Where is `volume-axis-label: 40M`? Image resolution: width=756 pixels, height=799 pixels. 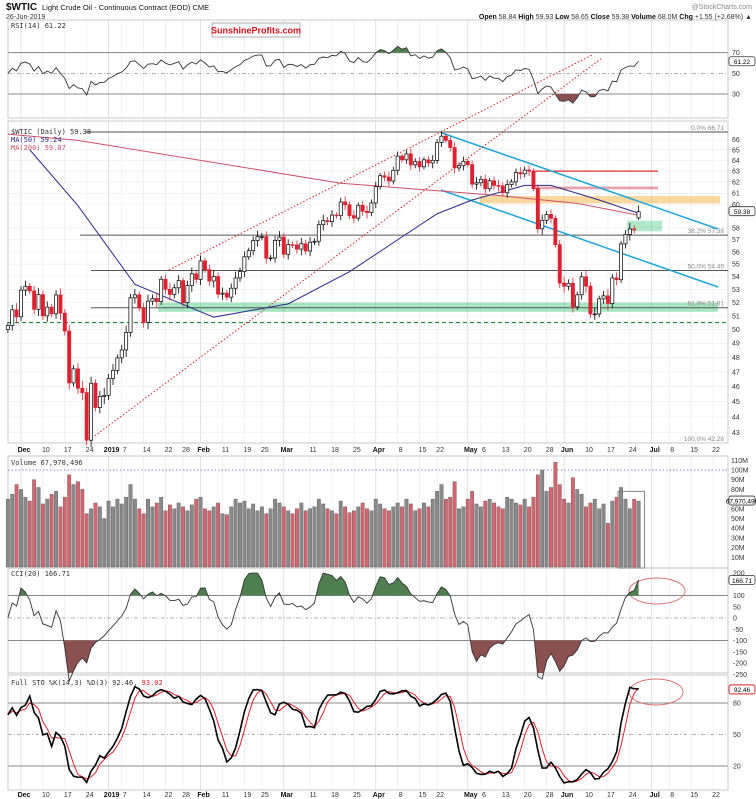
volume-axis-label: 40M is located at coordinates (738, 529).